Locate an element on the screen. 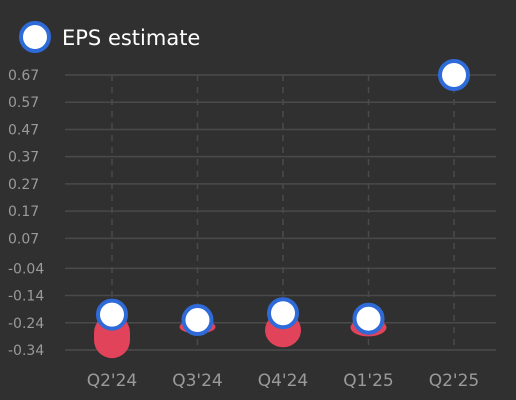  x-tick-label: Q2'24 is located at coordinates (112, 381).